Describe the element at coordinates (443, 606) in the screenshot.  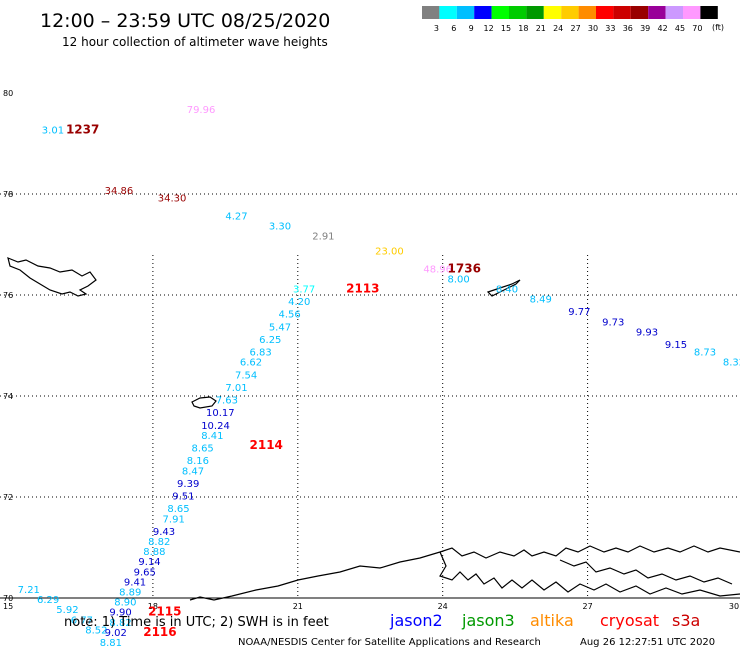
I see `longitude-label: 24` at that location.